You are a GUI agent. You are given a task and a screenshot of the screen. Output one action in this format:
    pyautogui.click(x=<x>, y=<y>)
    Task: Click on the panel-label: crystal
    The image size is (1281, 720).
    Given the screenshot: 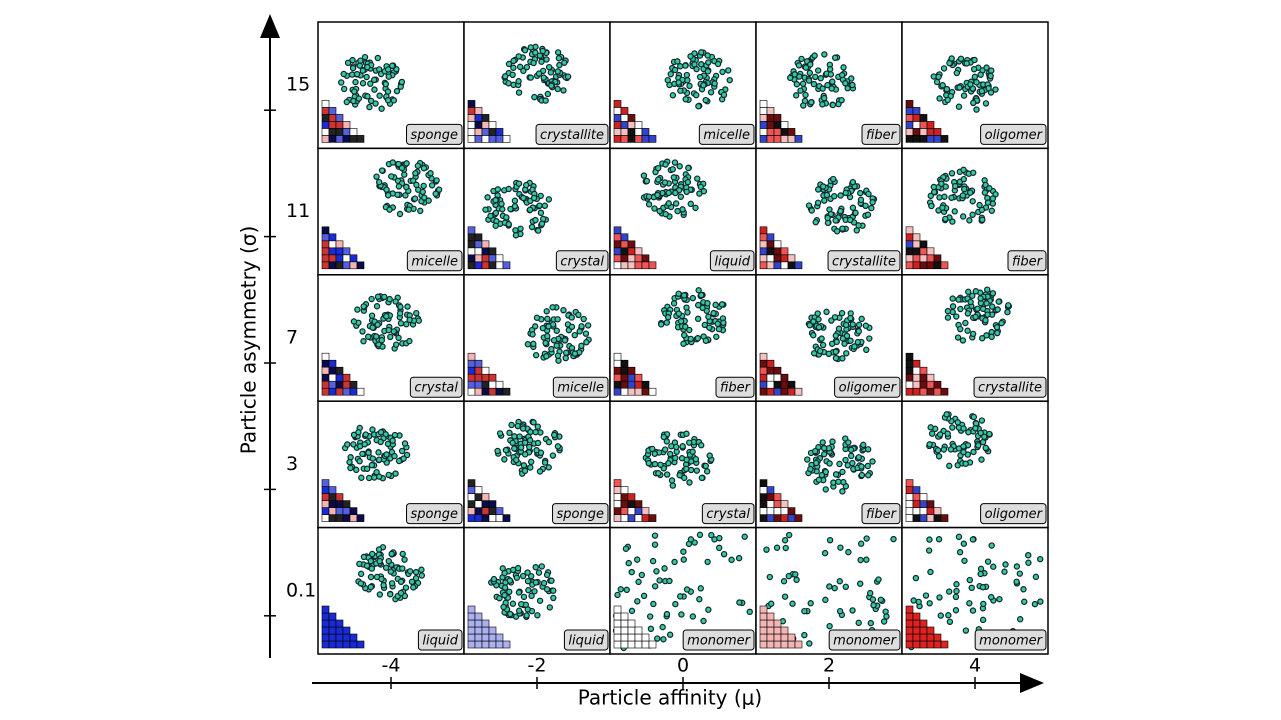 What is the action you would take?
    pyautogui.click(x=728, y=514)
    